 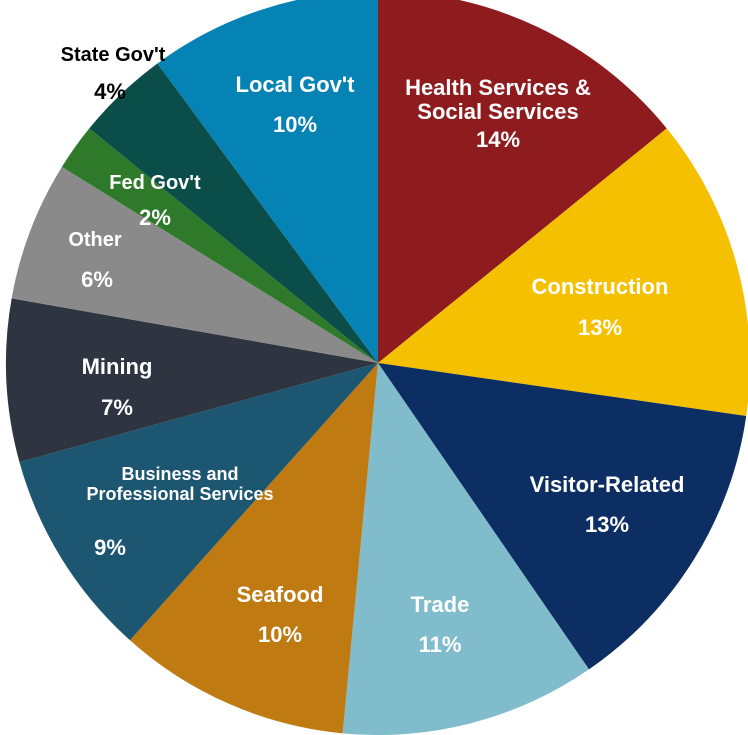 What do you see at coordinates (110, 91) in the screenshot?
I see `slice-value-label: 4%` at bounding box center [110, 91].